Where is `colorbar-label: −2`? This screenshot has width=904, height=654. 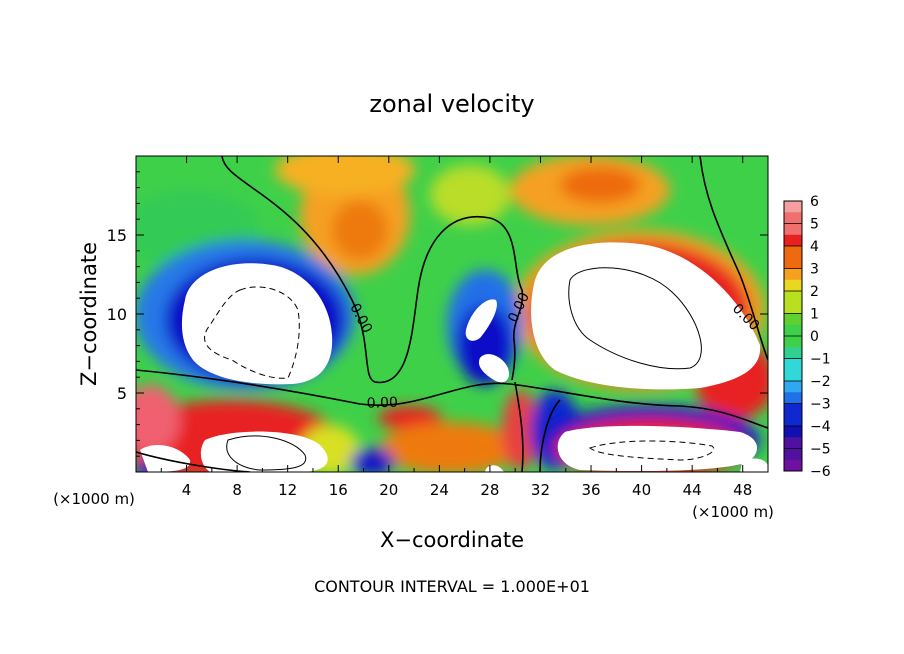
colorbar-label: −2 is located at coordinates (820, 382).